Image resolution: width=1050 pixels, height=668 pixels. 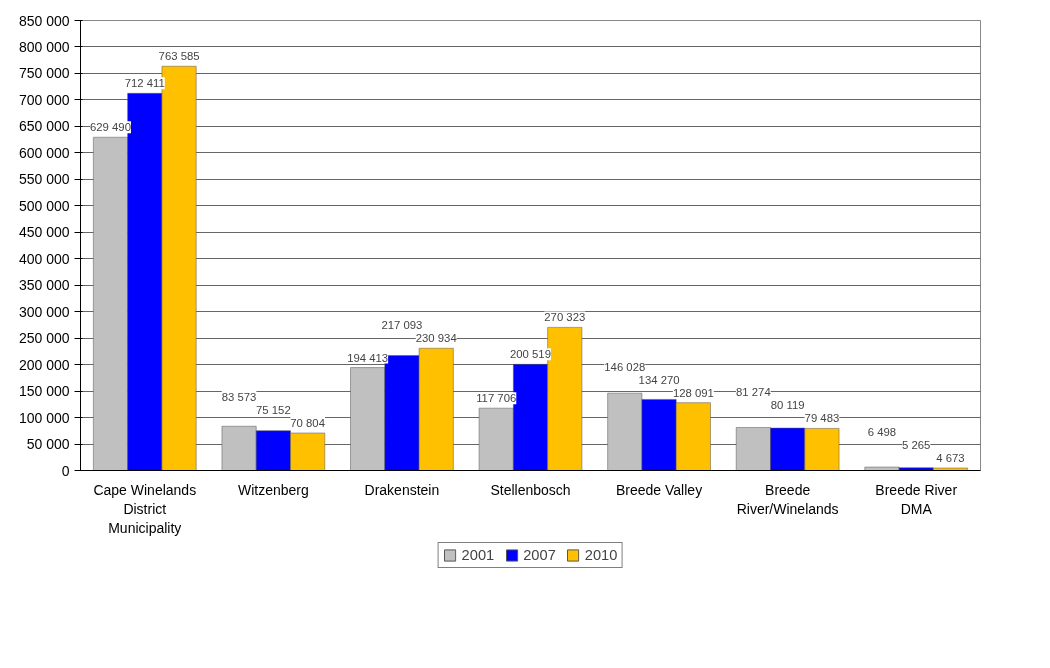 What do you see at coordinates (693, 392) in the screenshot?
I see `data-label: 128 091` at bounding box center [693, 392].